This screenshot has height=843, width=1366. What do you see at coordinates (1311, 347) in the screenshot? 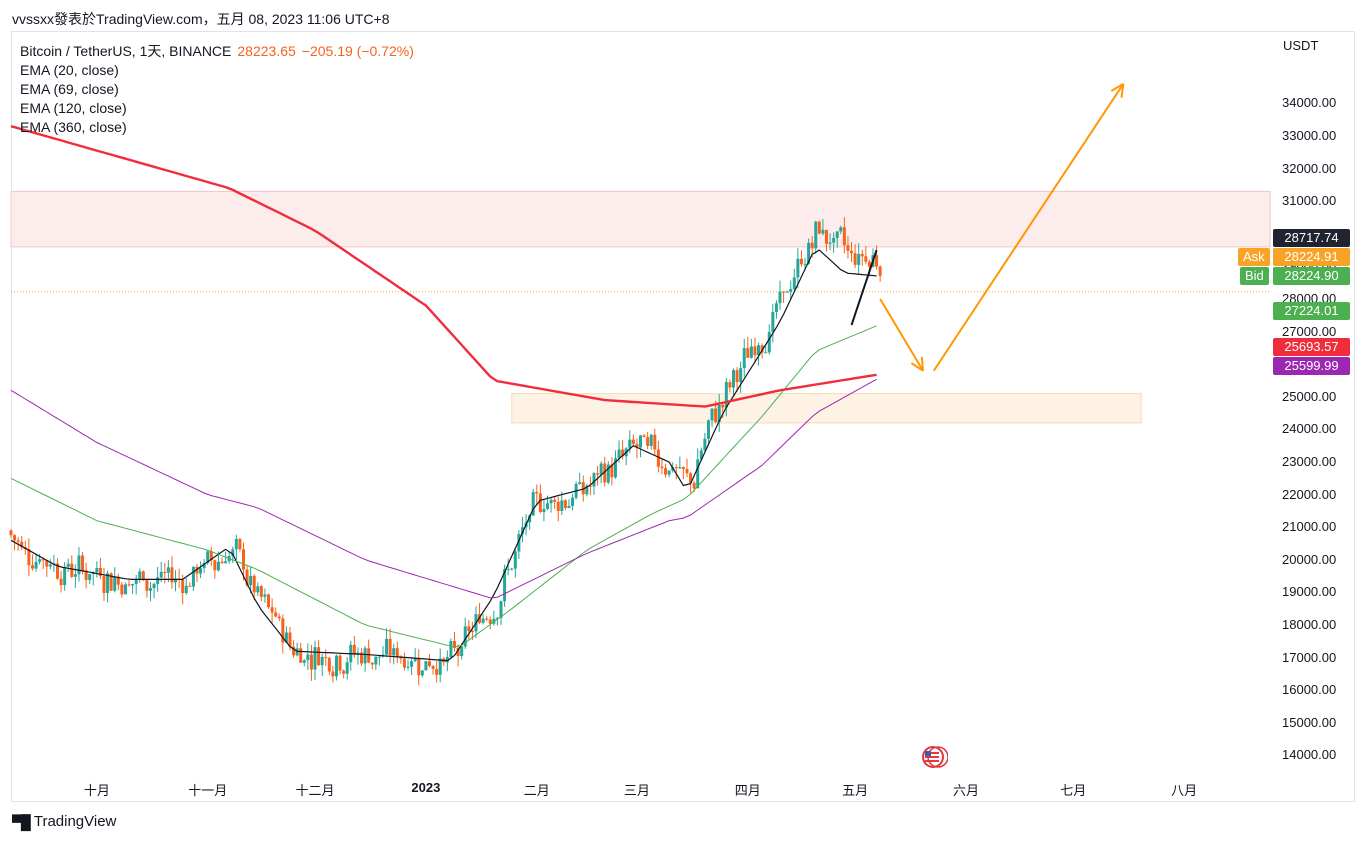
I see `ema360-badge: 25693.57` at bounding box center [1311, 347].